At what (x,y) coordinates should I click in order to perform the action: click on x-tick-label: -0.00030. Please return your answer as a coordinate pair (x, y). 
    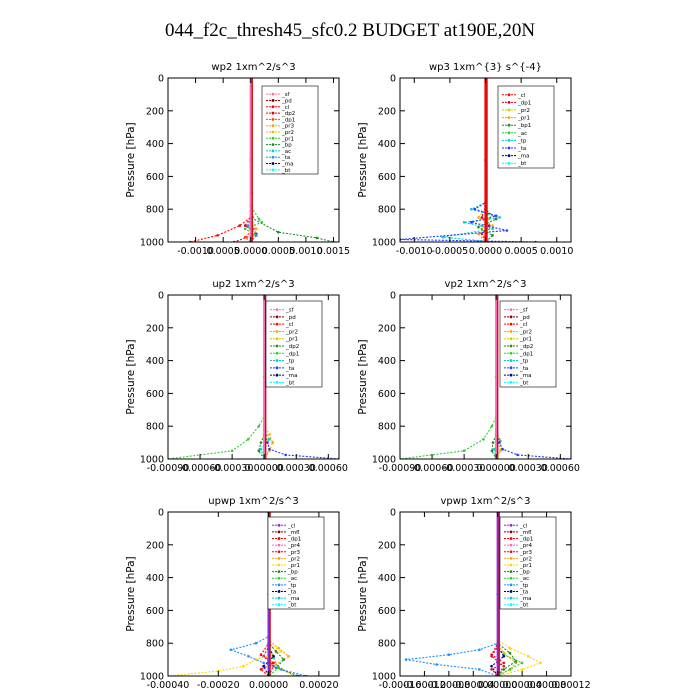
    Looking at the image, I should click on (232, 468).